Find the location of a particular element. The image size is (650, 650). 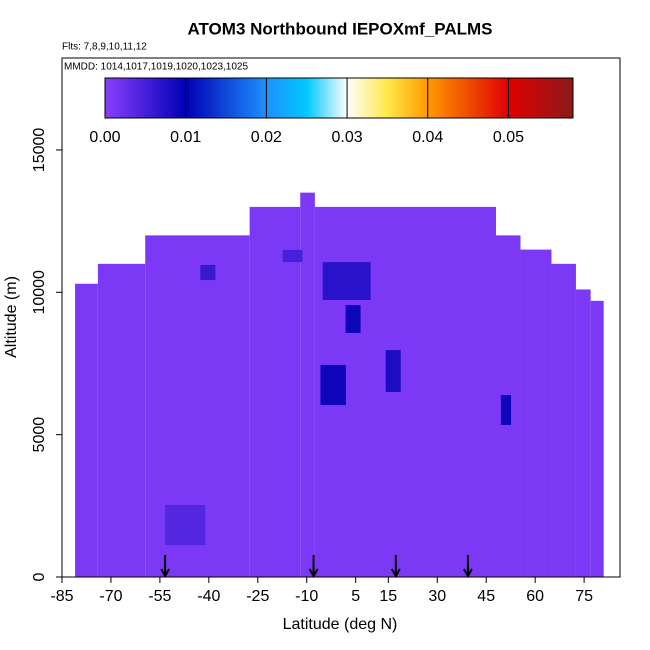

x-tick-label: -10 is located at coordinates (306, 596).